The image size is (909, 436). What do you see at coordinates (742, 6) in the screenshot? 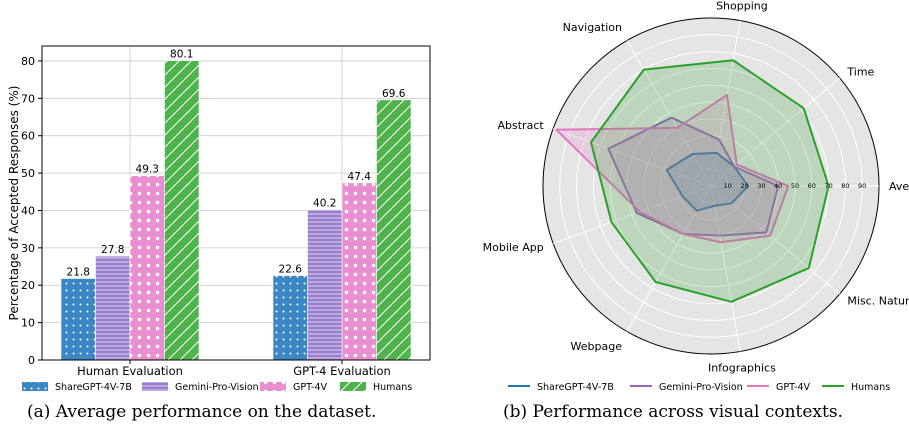
I see `radar-axis-label-2: Shopping` at bounding box center [742, 6].